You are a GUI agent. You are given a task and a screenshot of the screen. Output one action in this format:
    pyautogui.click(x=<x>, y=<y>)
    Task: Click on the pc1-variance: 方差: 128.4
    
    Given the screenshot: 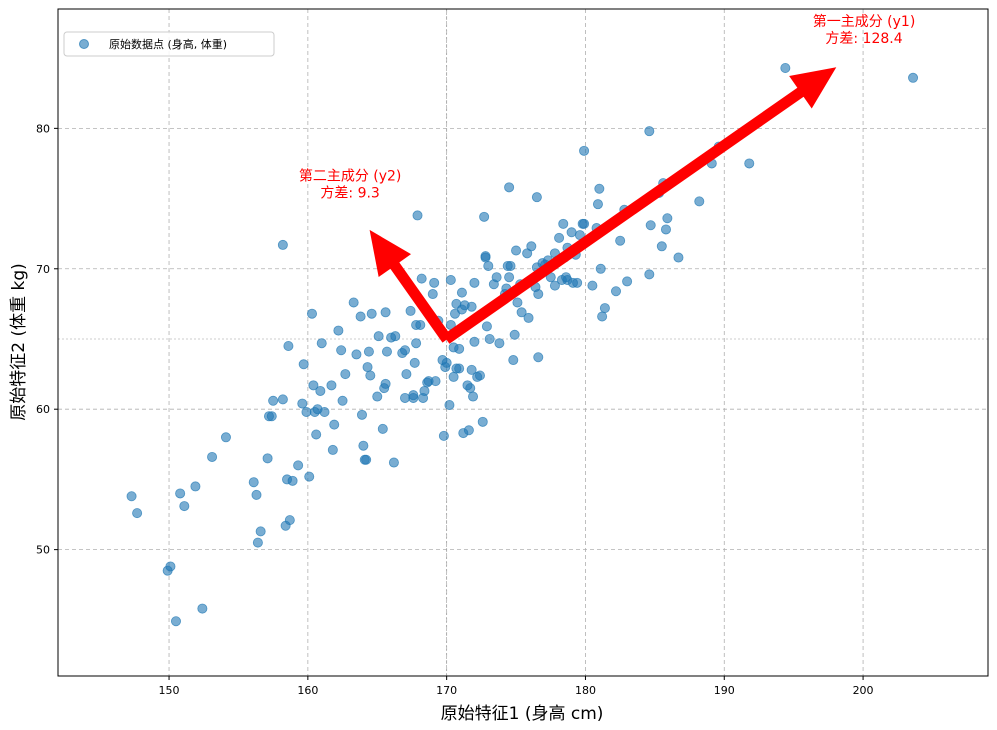 What is the action you would take?
    pyautogui.click(x=863, y=39)
    